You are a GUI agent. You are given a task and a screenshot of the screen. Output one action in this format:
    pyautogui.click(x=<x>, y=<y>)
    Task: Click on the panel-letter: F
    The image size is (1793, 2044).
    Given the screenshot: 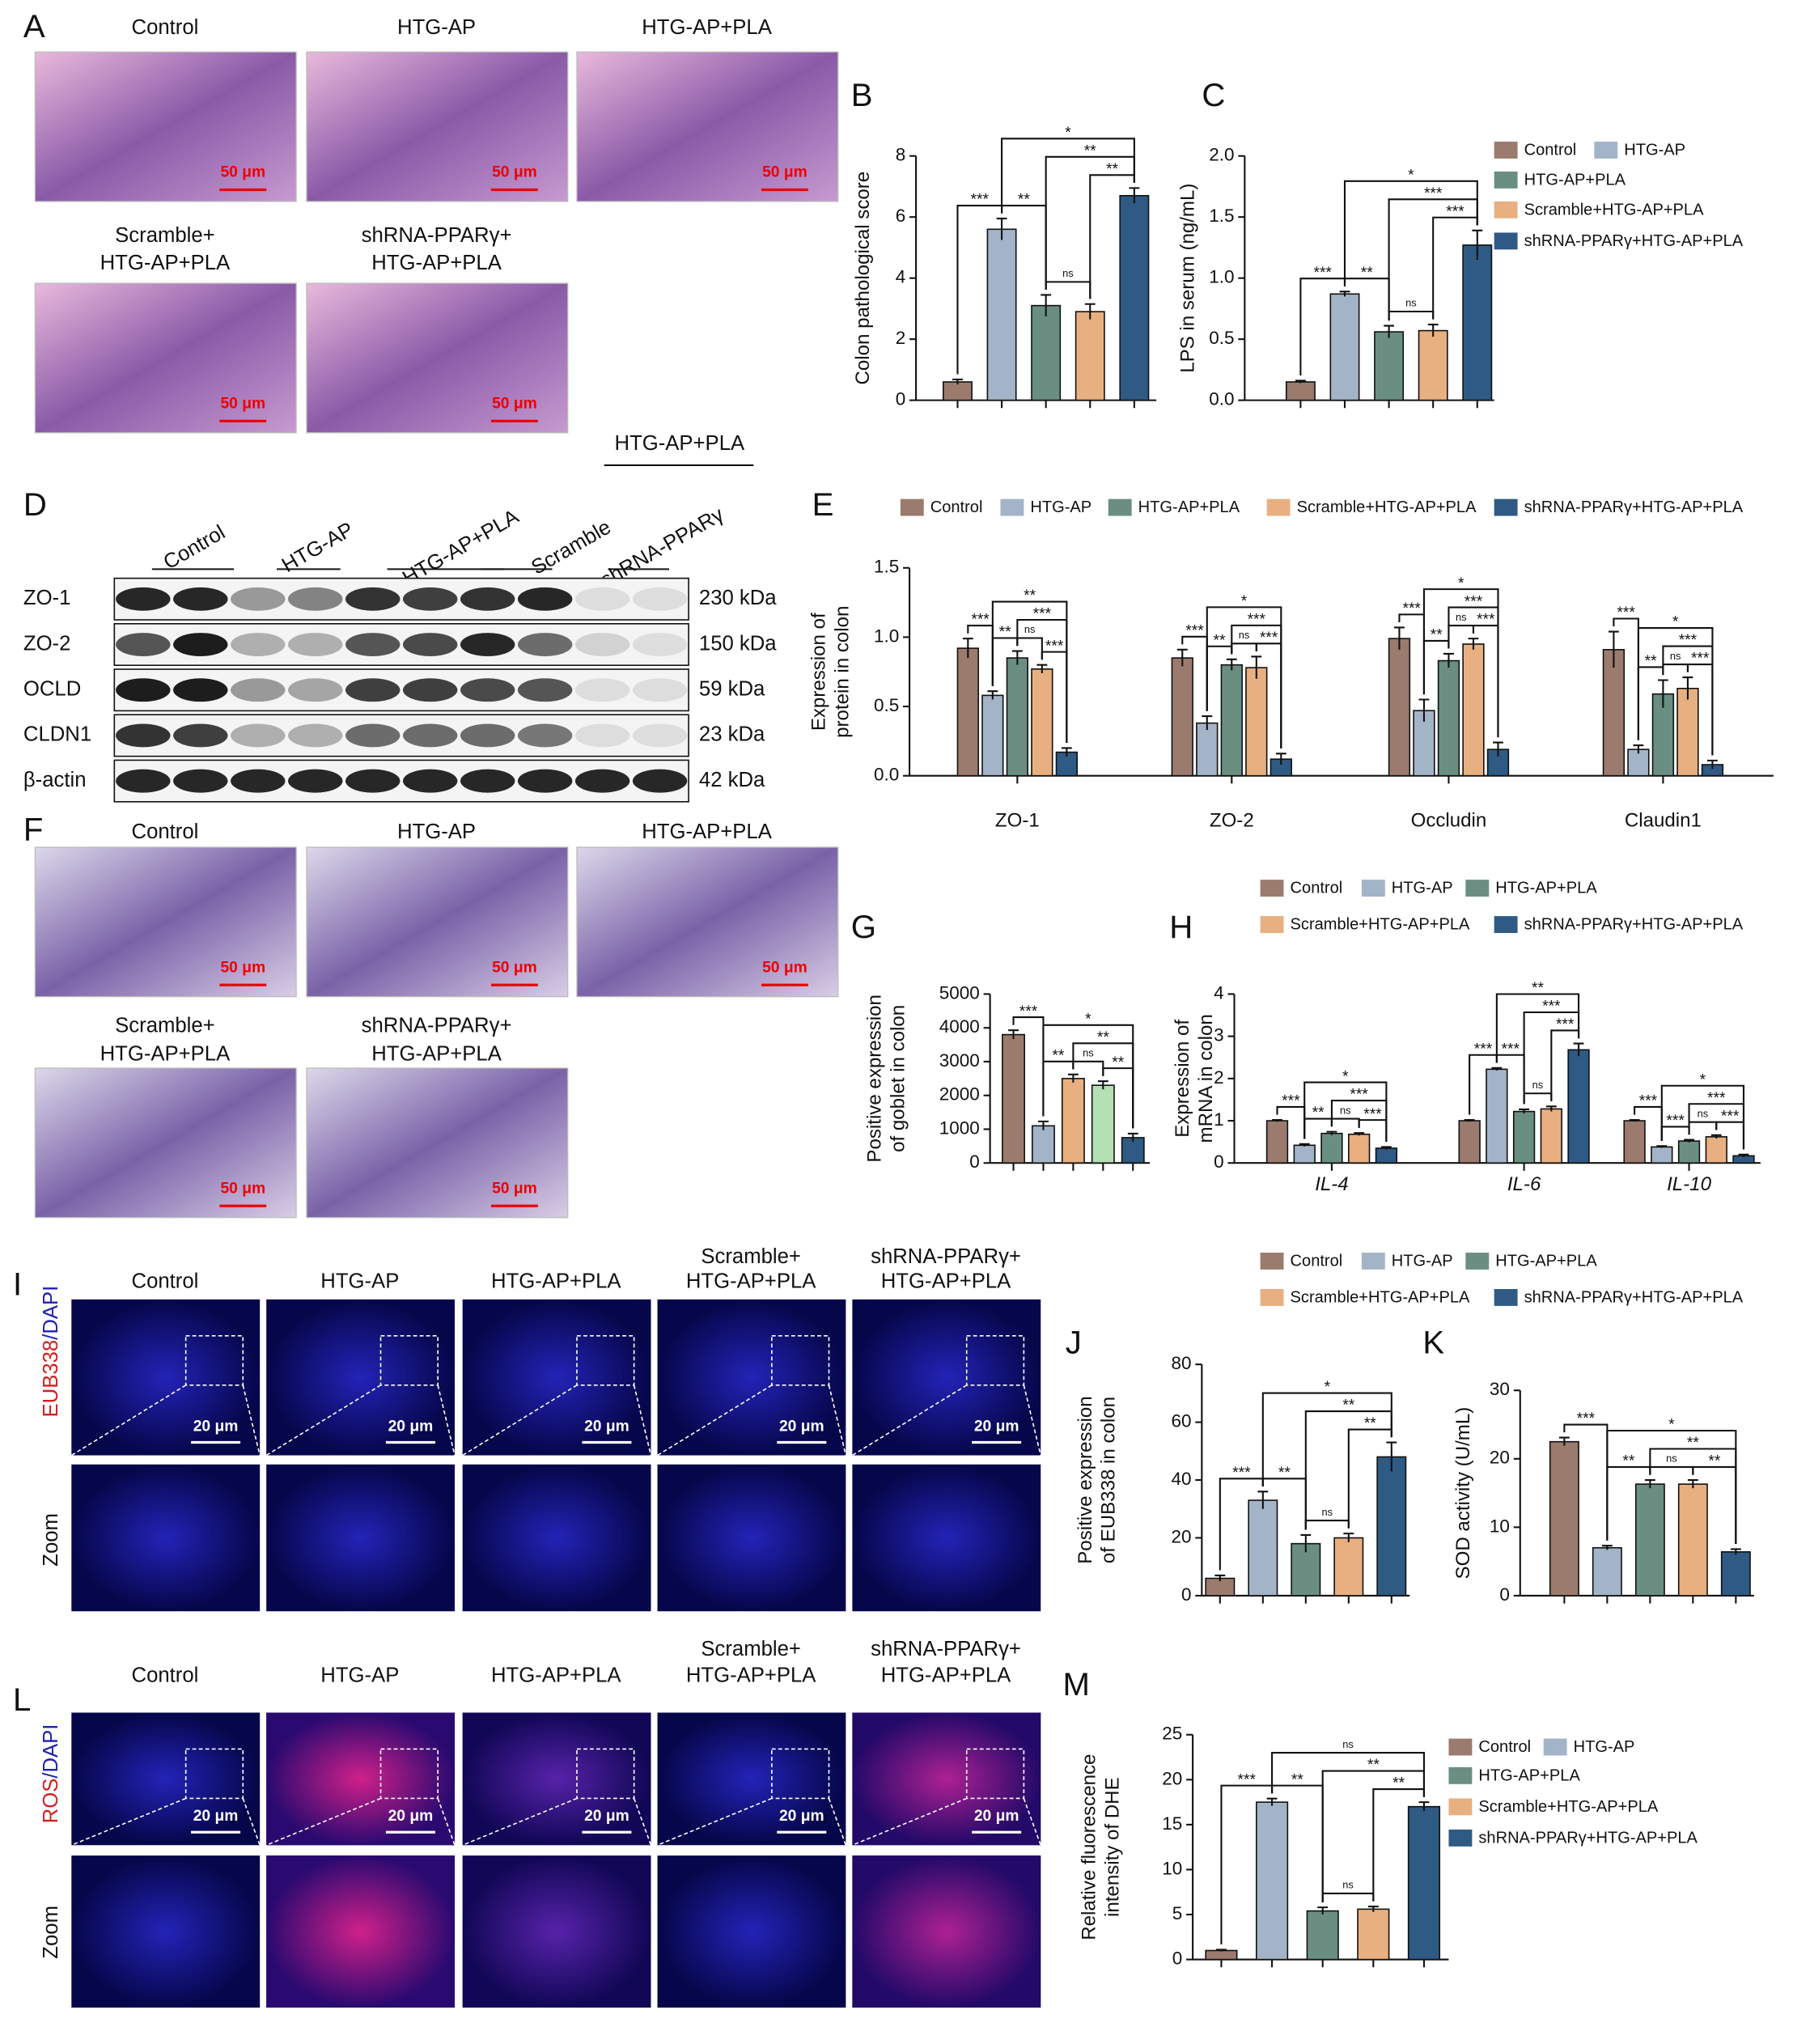 What is the action you would take?
    pyautogui.click(x=33, y=829)
    